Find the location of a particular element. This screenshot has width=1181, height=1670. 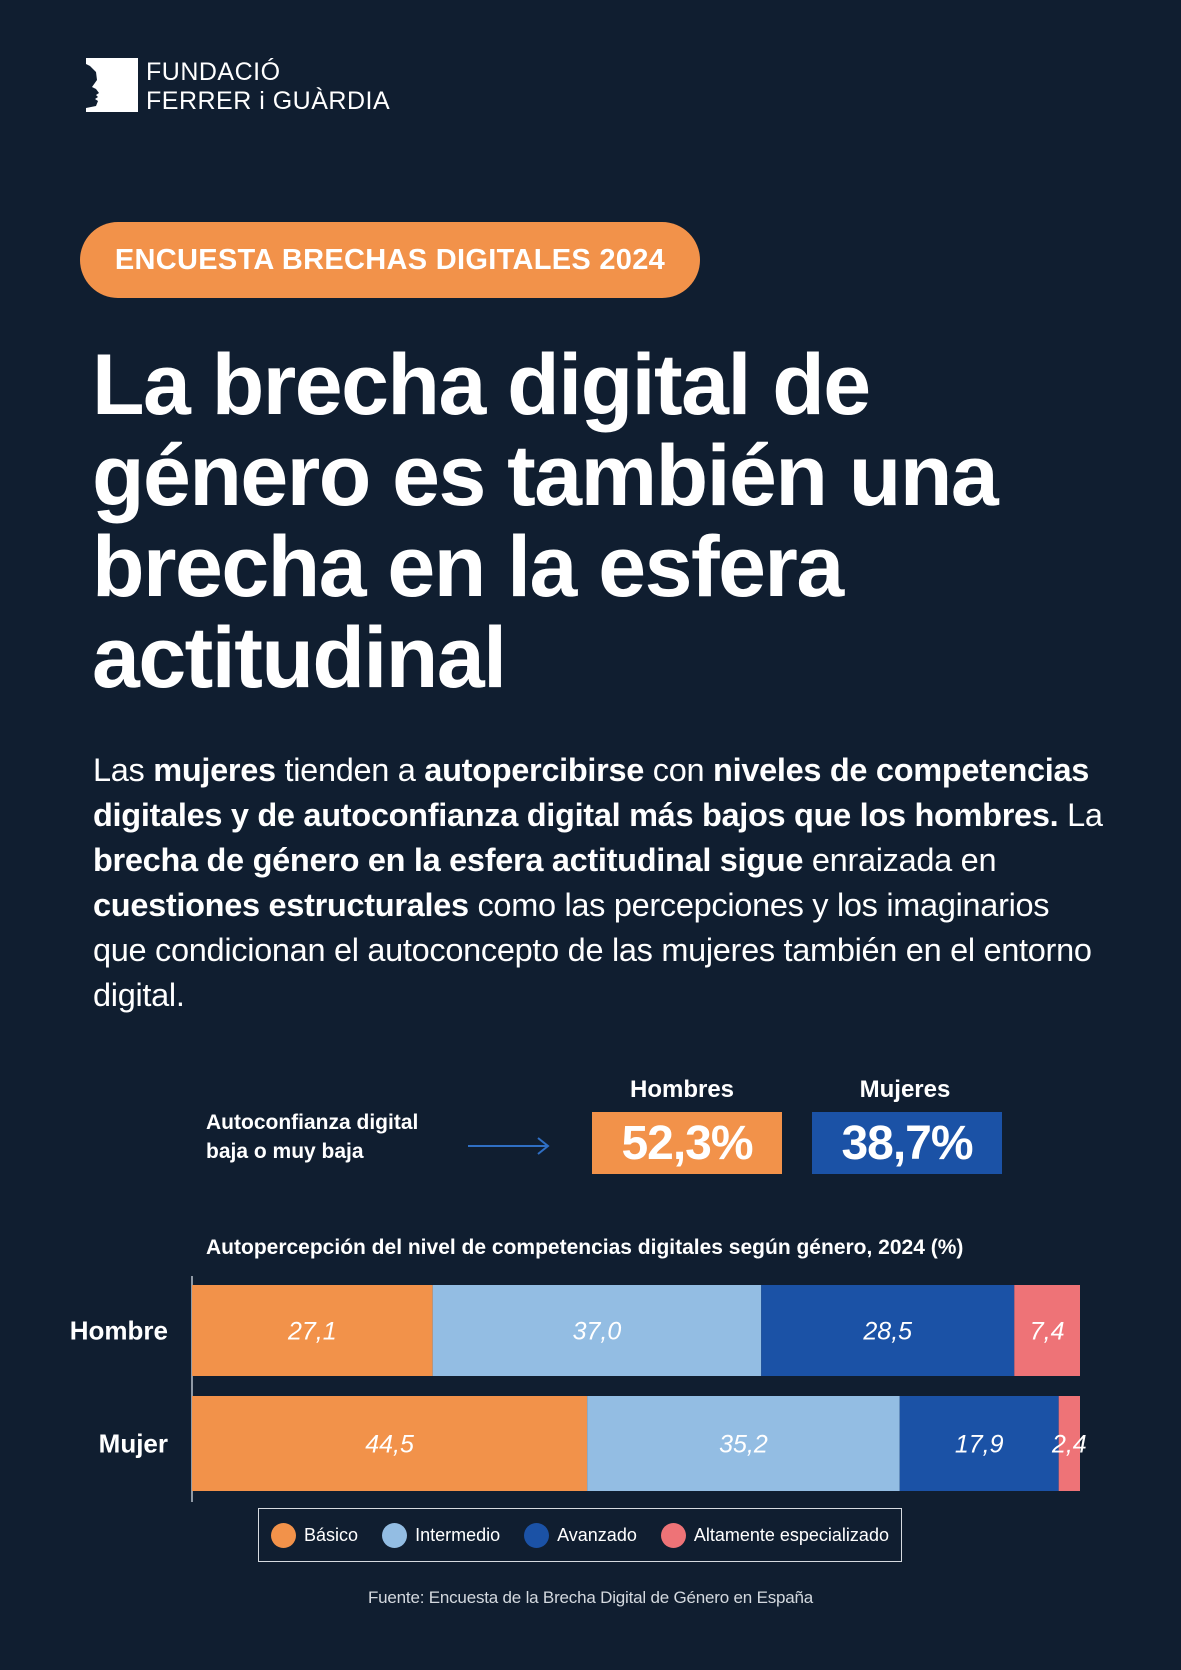

category-label: Hombre is located at coordinates (119, 1331).